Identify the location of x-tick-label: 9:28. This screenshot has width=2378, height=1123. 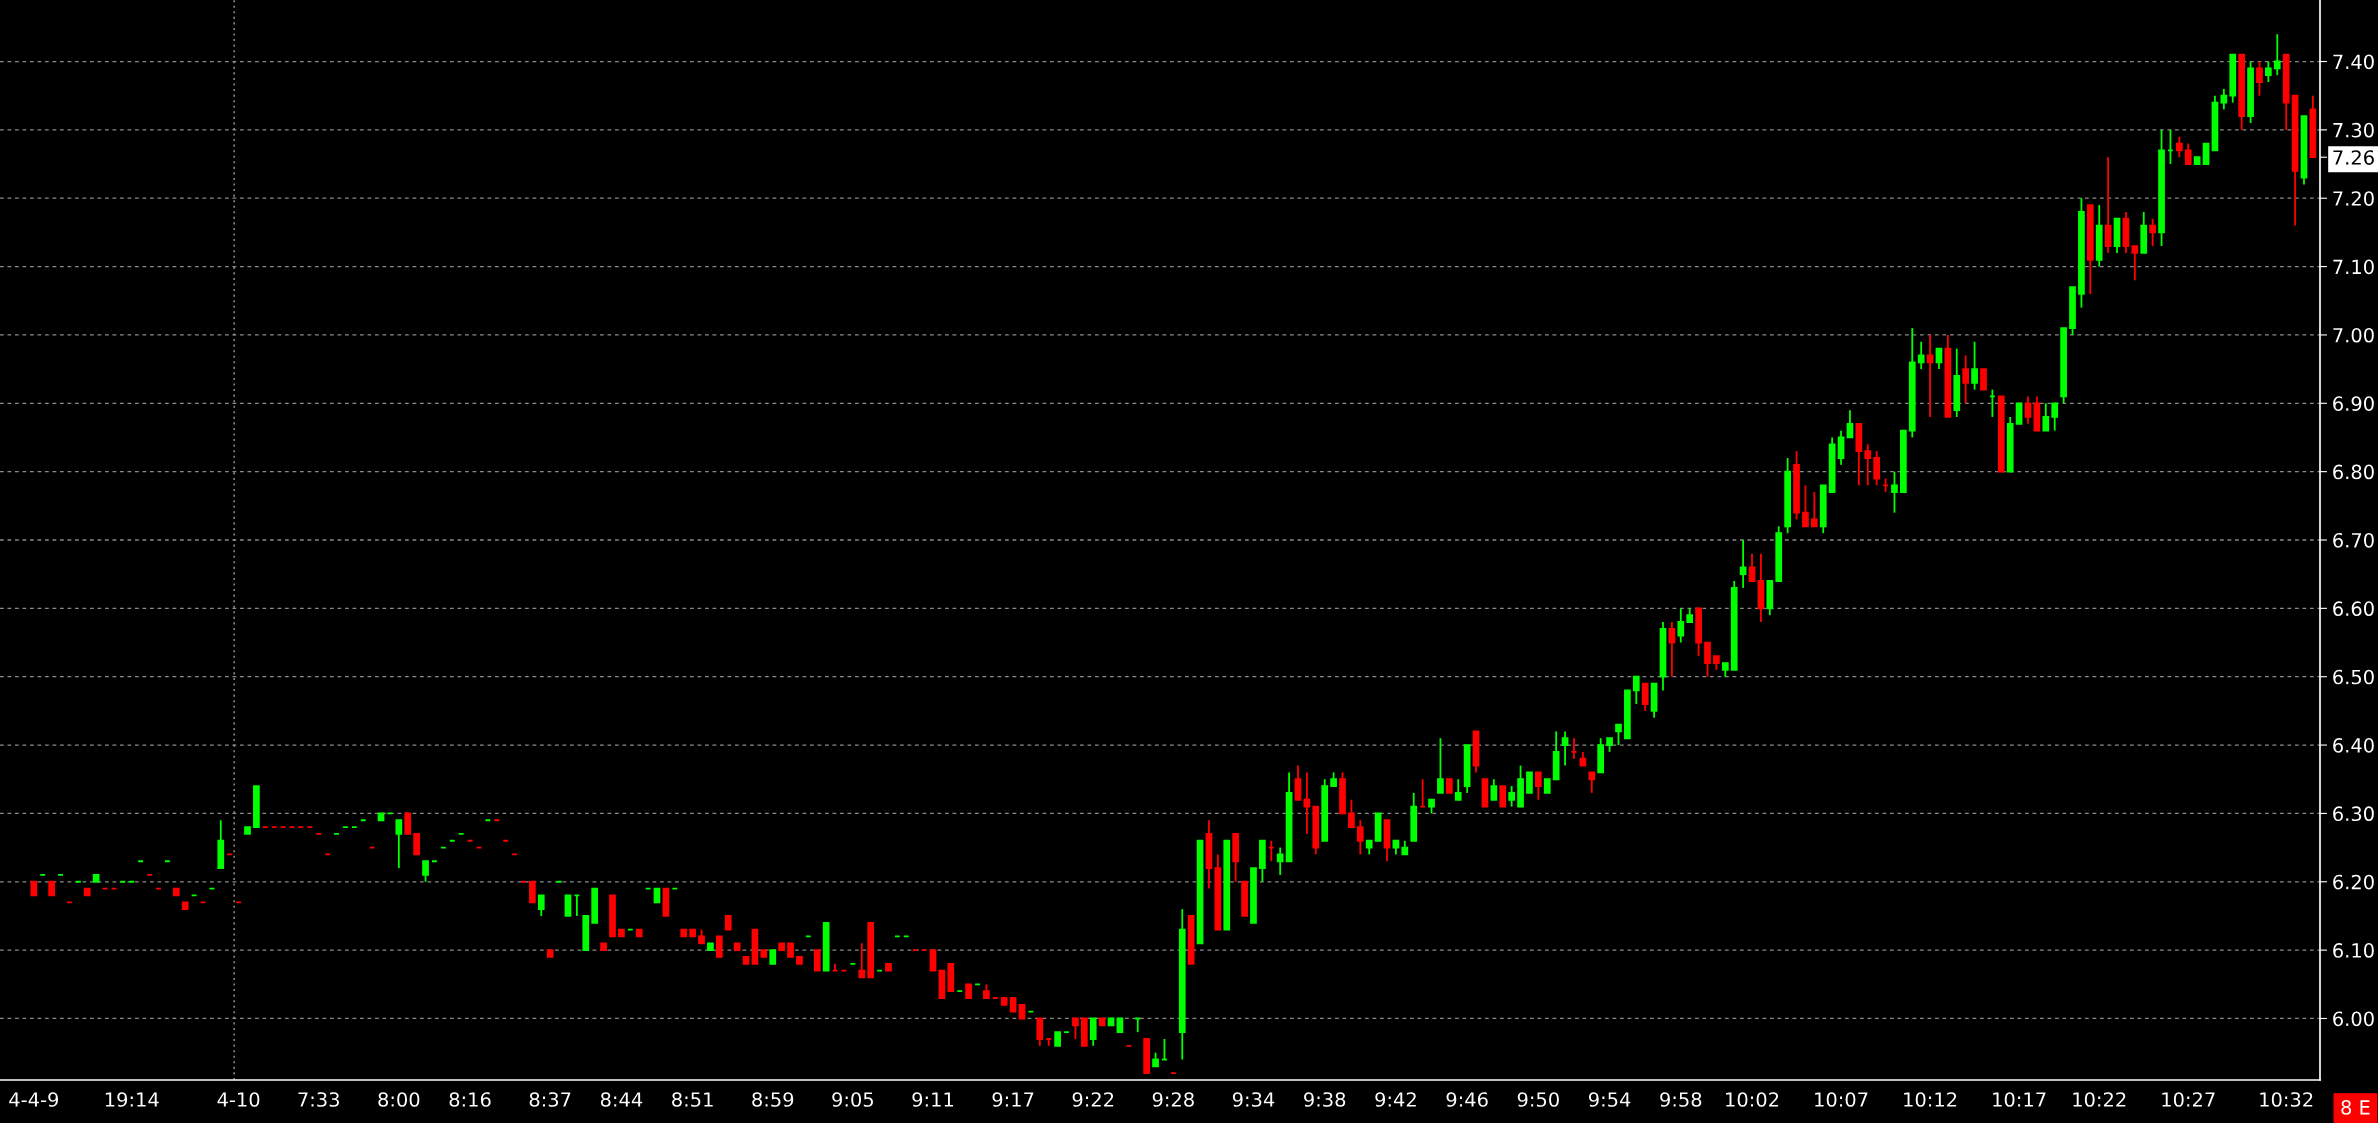
(1173, 1099).